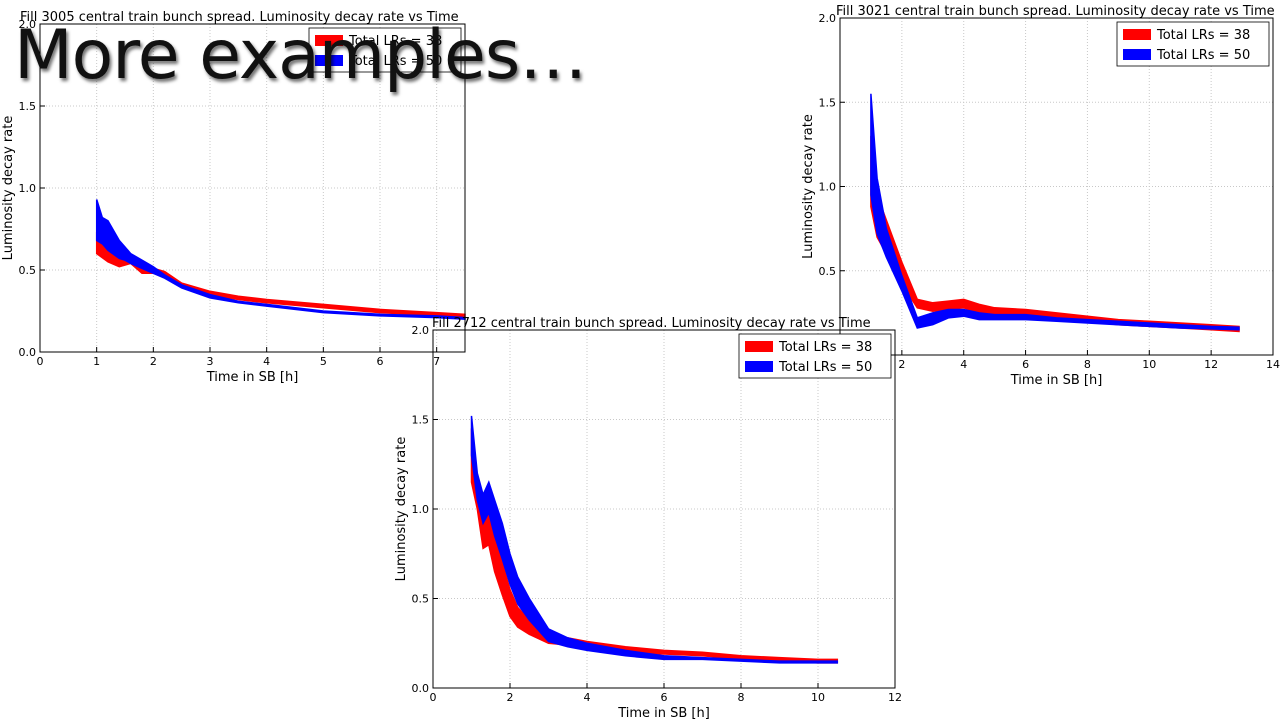 This screenshot has height=720, width=1280. Describe the element at coordinates (96, 361) in the screenshot. I see `x-tick-label: 1` at that location.